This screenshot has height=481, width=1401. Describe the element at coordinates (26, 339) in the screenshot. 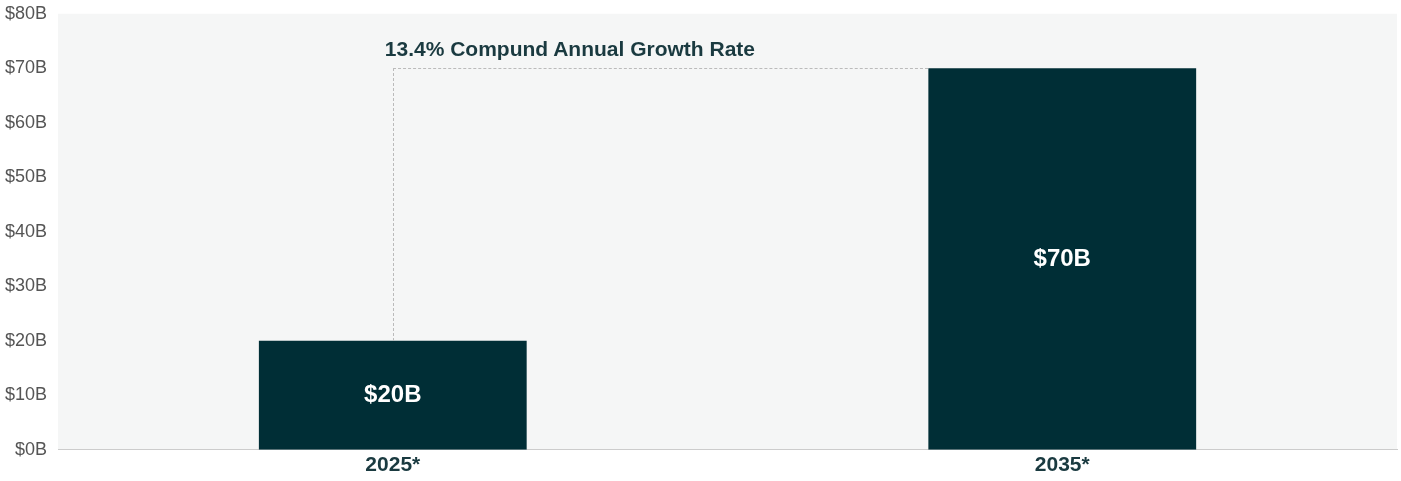

I see `y-tick-label: $20B` at that location.